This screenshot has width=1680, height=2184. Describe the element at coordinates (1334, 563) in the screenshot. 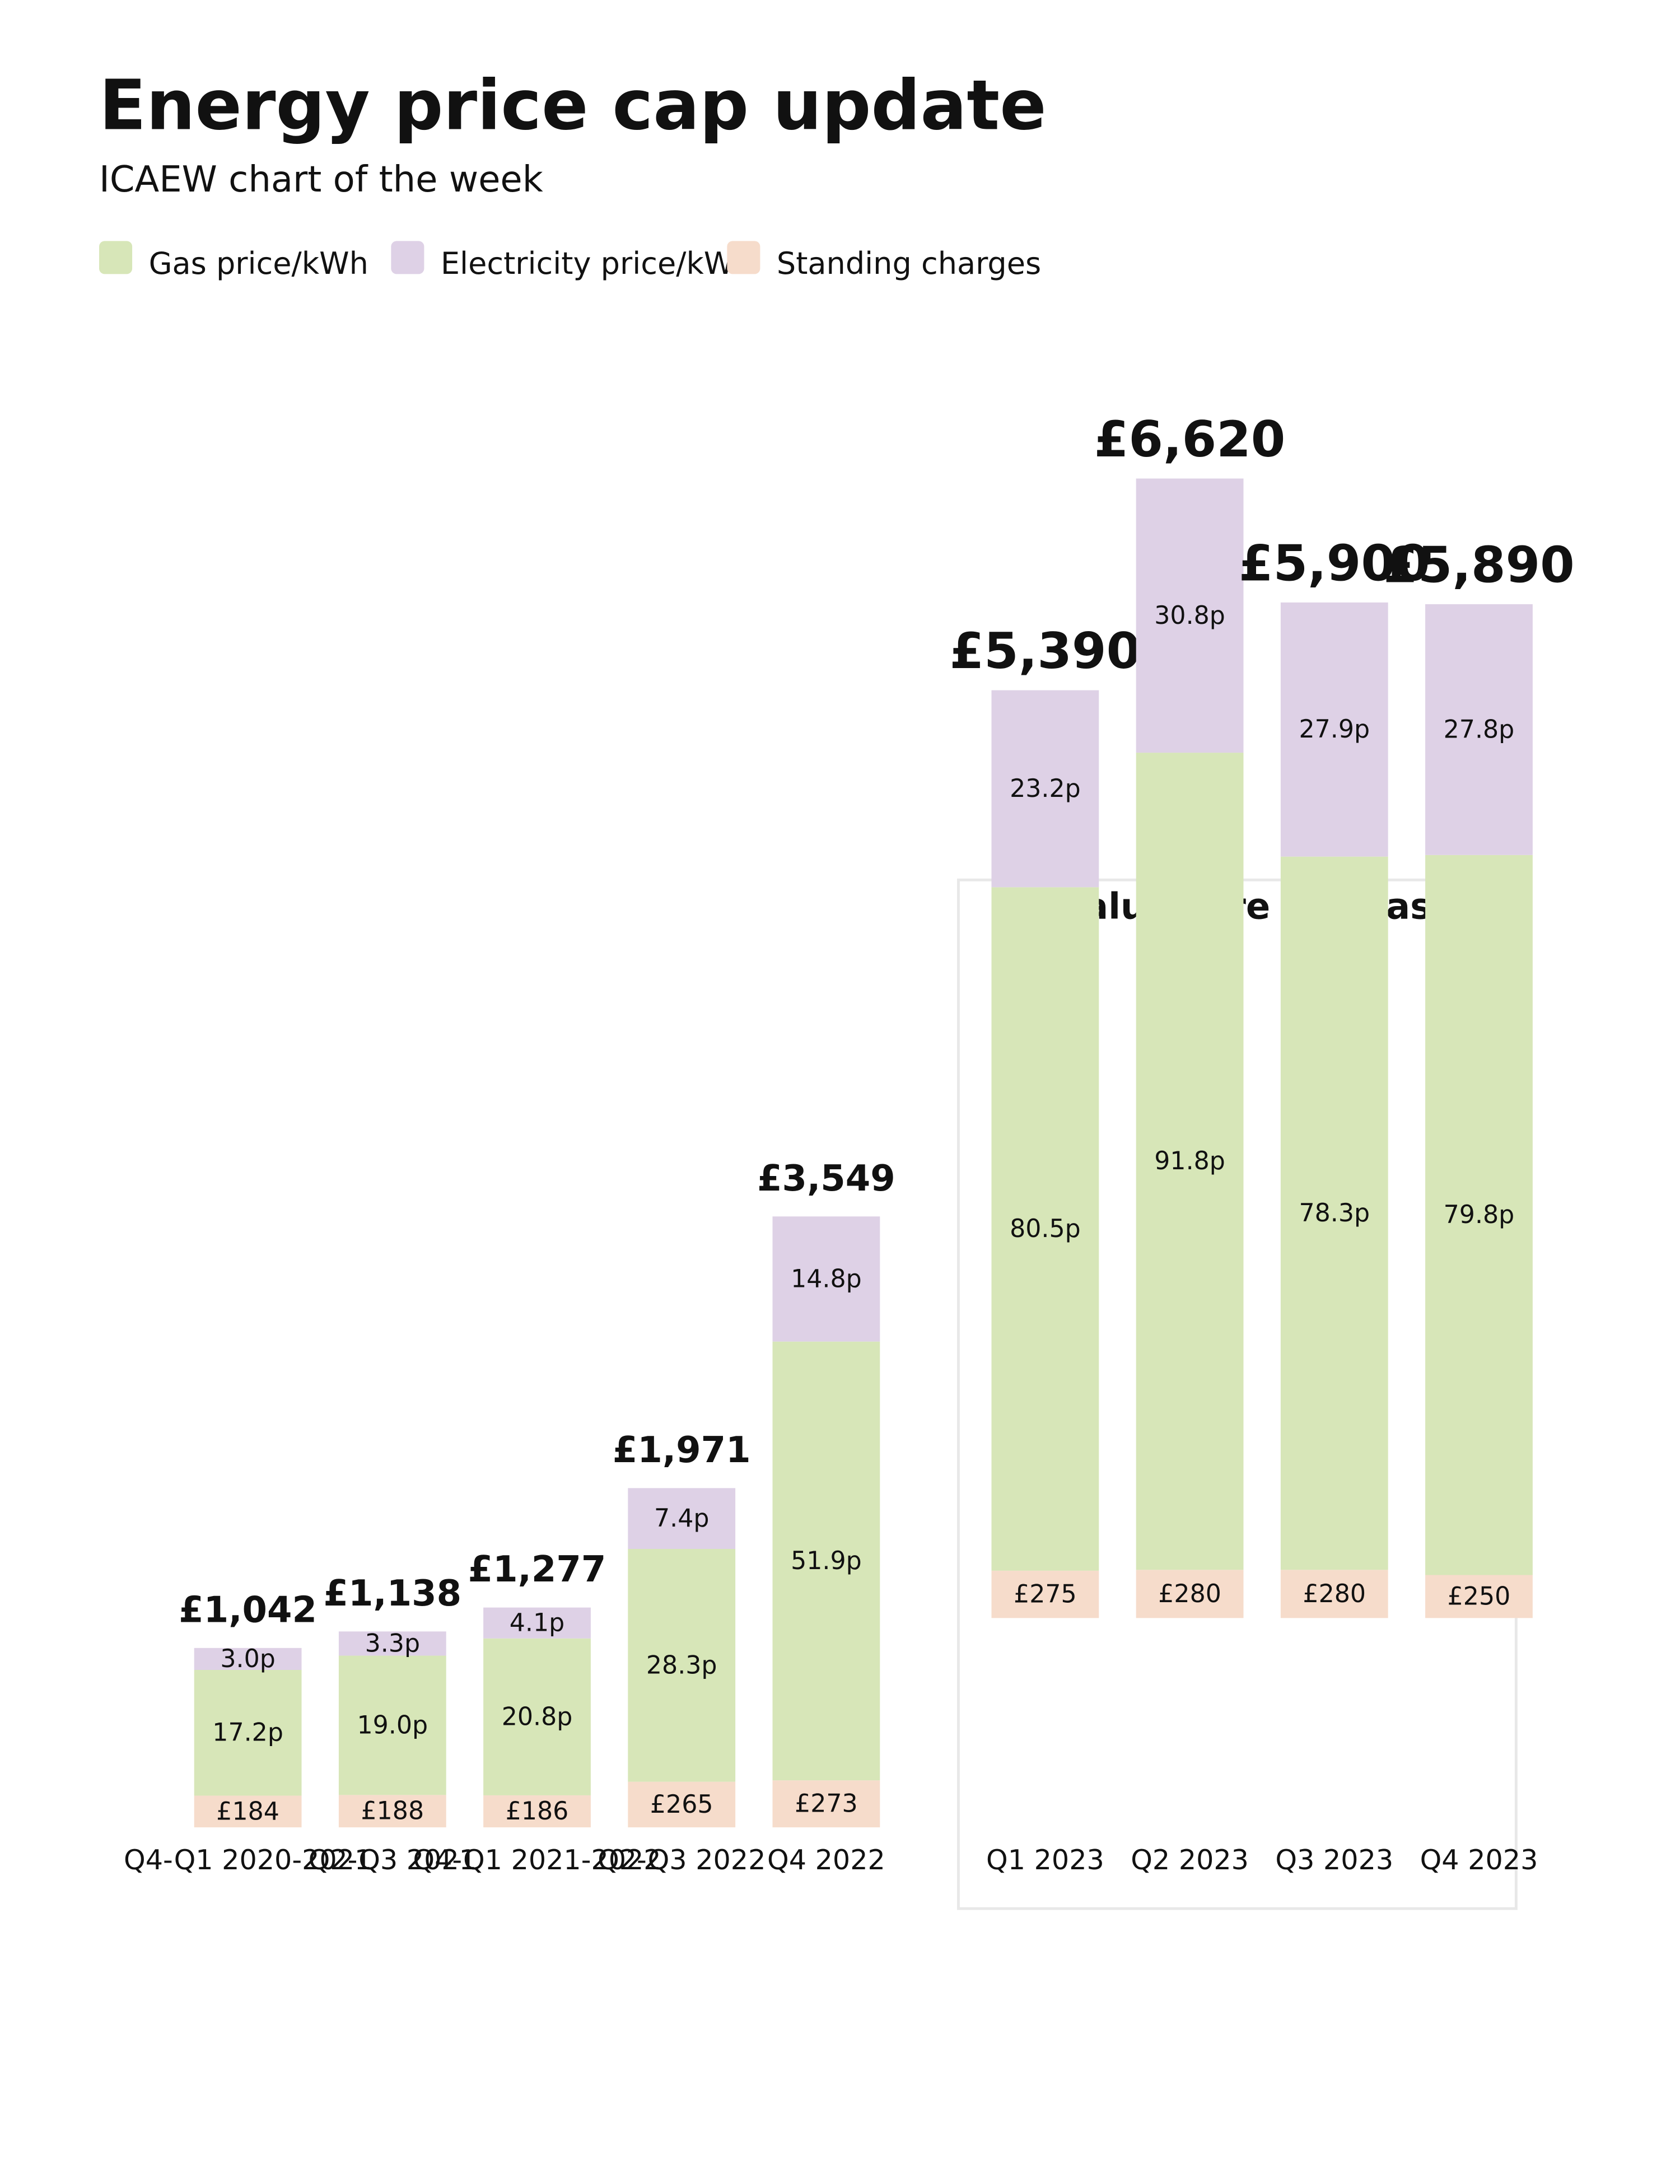

I see `total-label: £5,900` at that location.